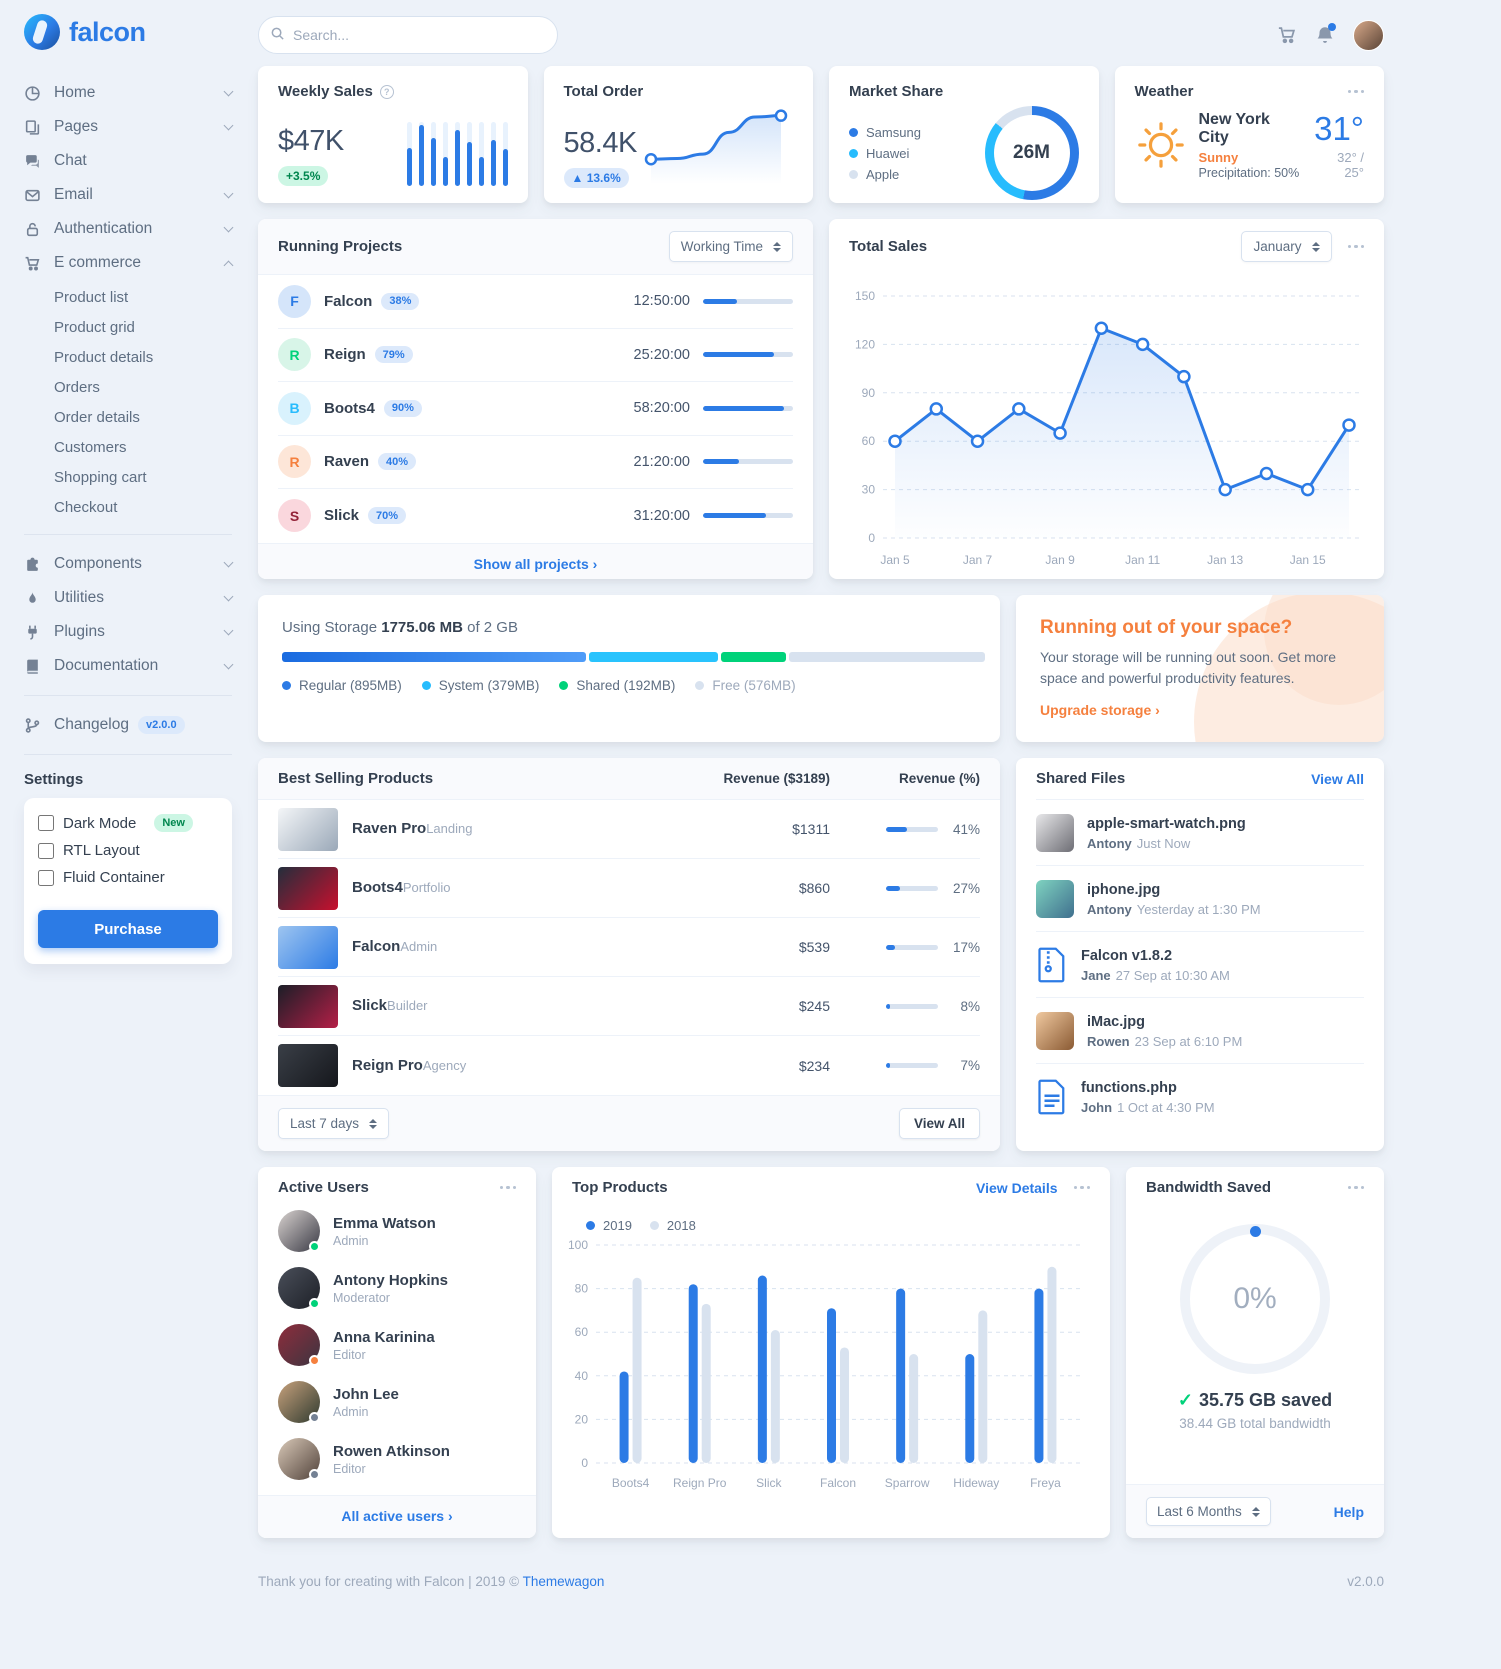 Image resolution: width=1501 pixels, height=1669 pixels. I want to click on falcon-logo: falcon, so click(128, 32).